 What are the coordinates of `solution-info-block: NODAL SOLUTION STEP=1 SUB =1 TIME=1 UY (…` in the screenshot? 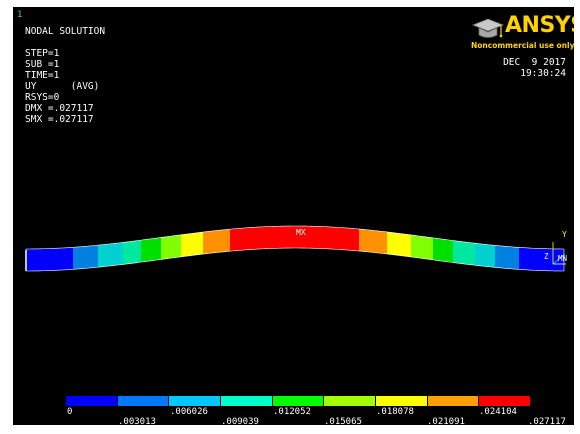 It's located at (65, 75).